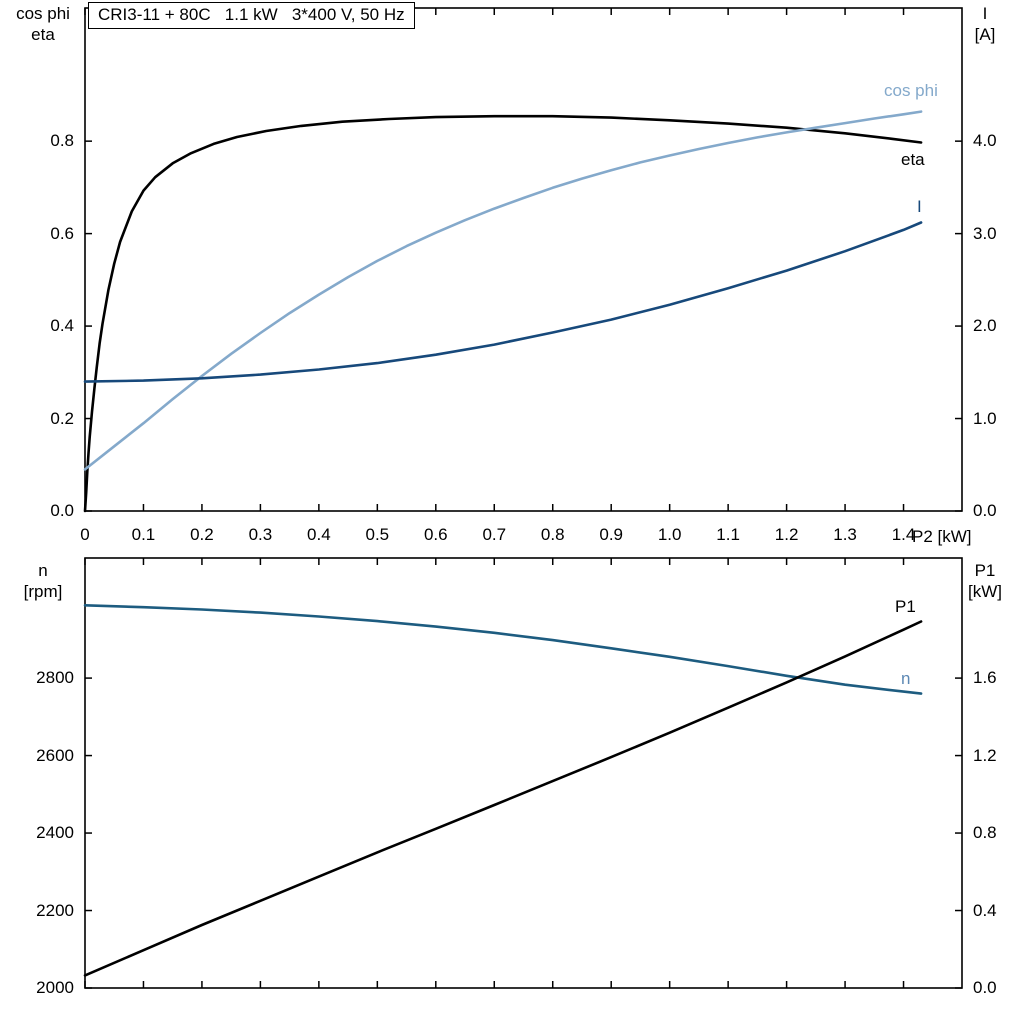  What do you see at coordinates (85, 534) in the screenshot?
I see `x-tick-label: 0` at bounding box center [85, 534].